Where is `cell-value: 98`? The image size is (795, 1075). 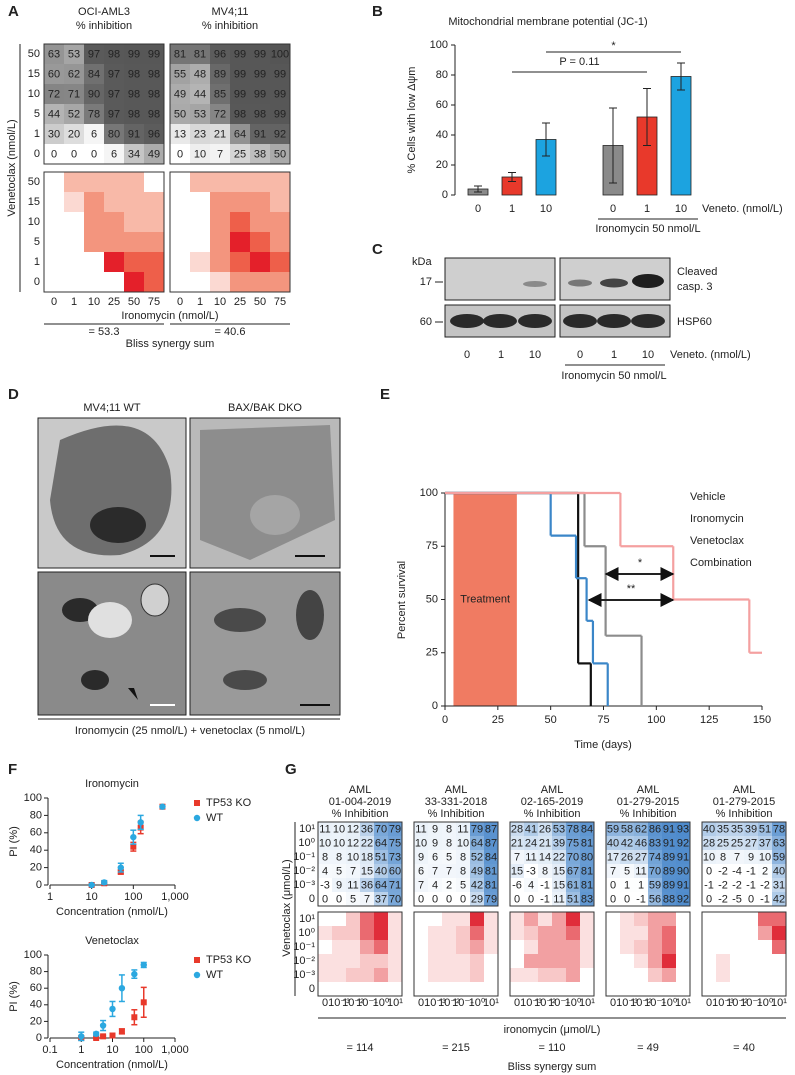
cell-value: 98 is located at coordinates (154, 74).